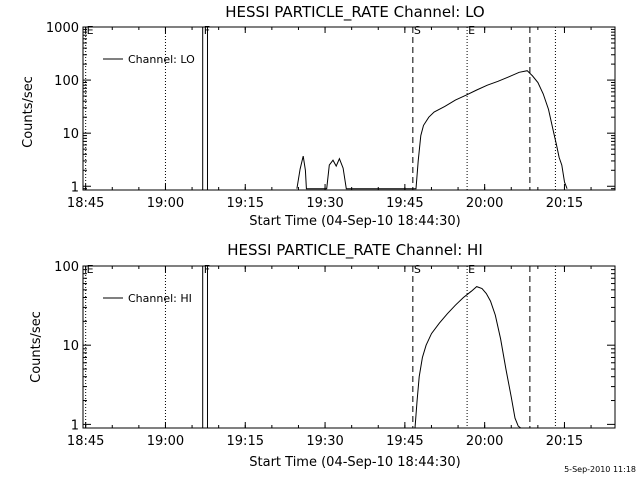  Describe the element at coordinates (62, 28) in the screenshot. I see `y-tick-label: 1000` at that location.